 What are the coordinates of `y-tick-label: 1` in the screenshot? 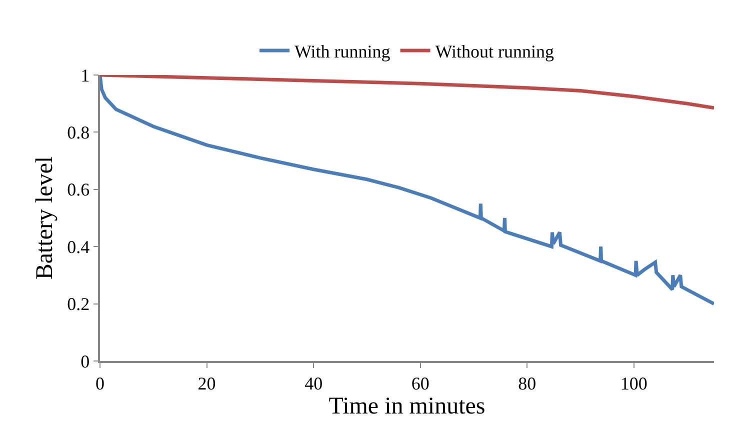 It's located at (85, 75).